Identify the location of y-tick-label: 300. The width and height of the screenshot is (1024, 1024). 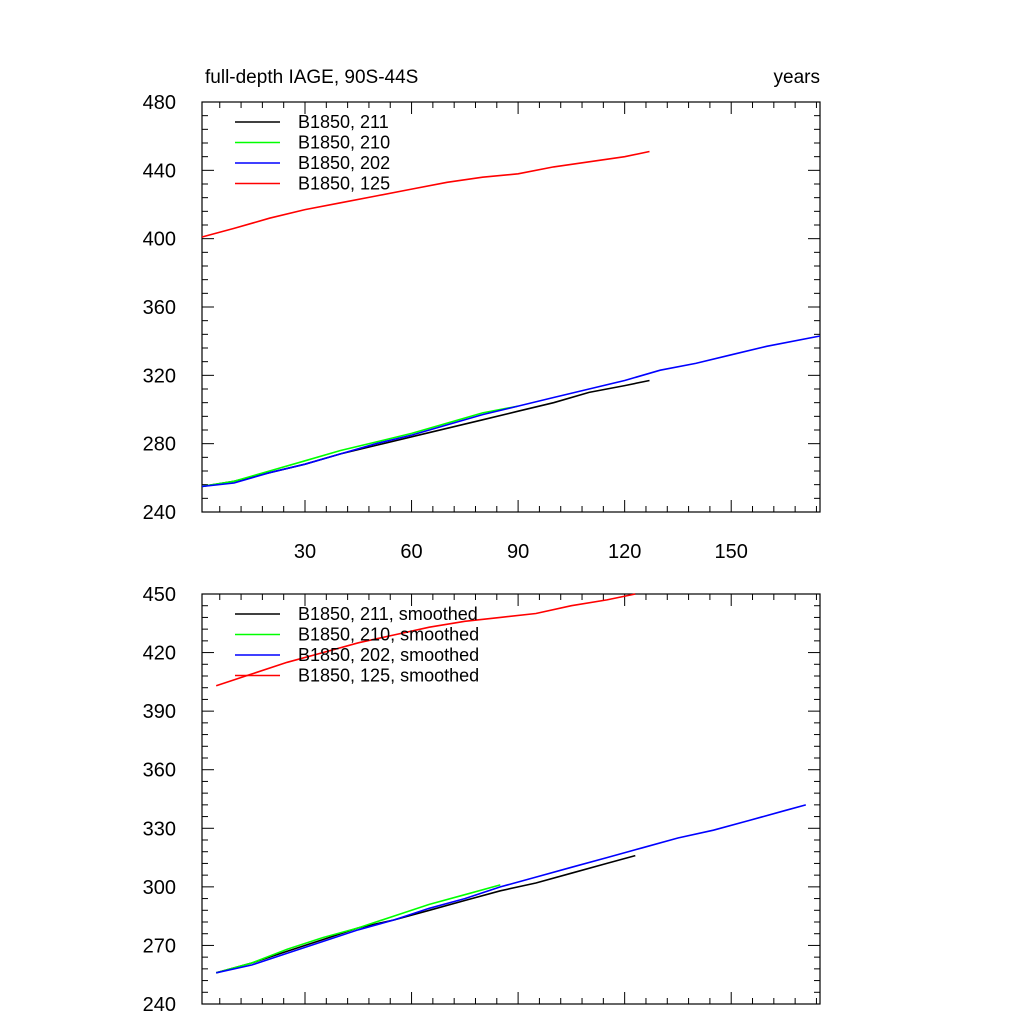
(159, 888).